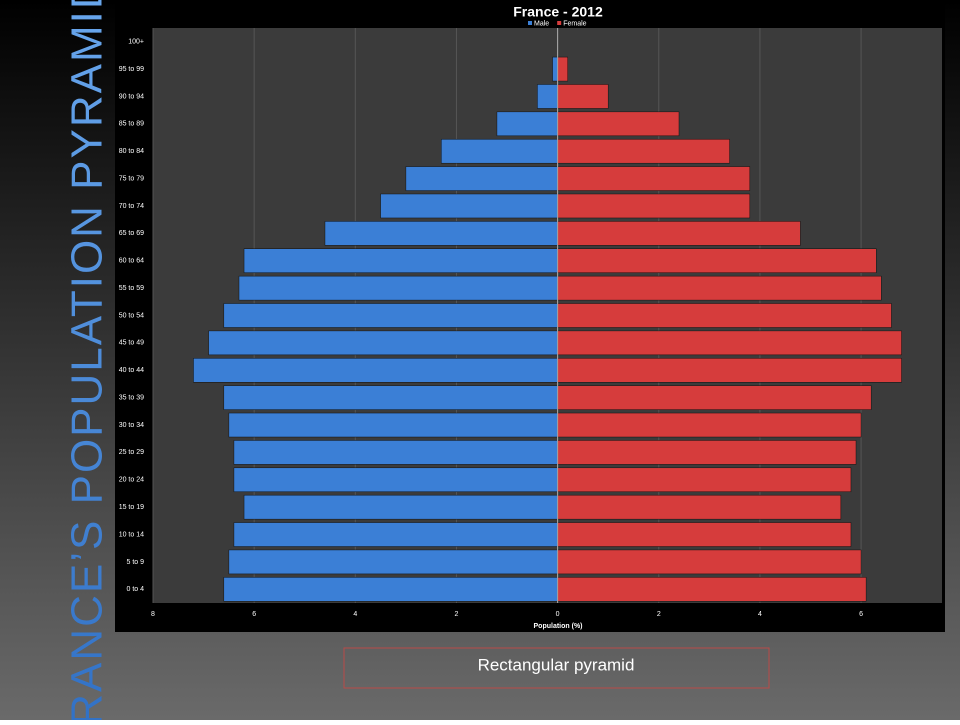 The image size is (960, 725). What do you see at coordinates (131, 261) in the screenshot?
I see `y-tick-label: 60 to 64` at bounding box center [131, 261].